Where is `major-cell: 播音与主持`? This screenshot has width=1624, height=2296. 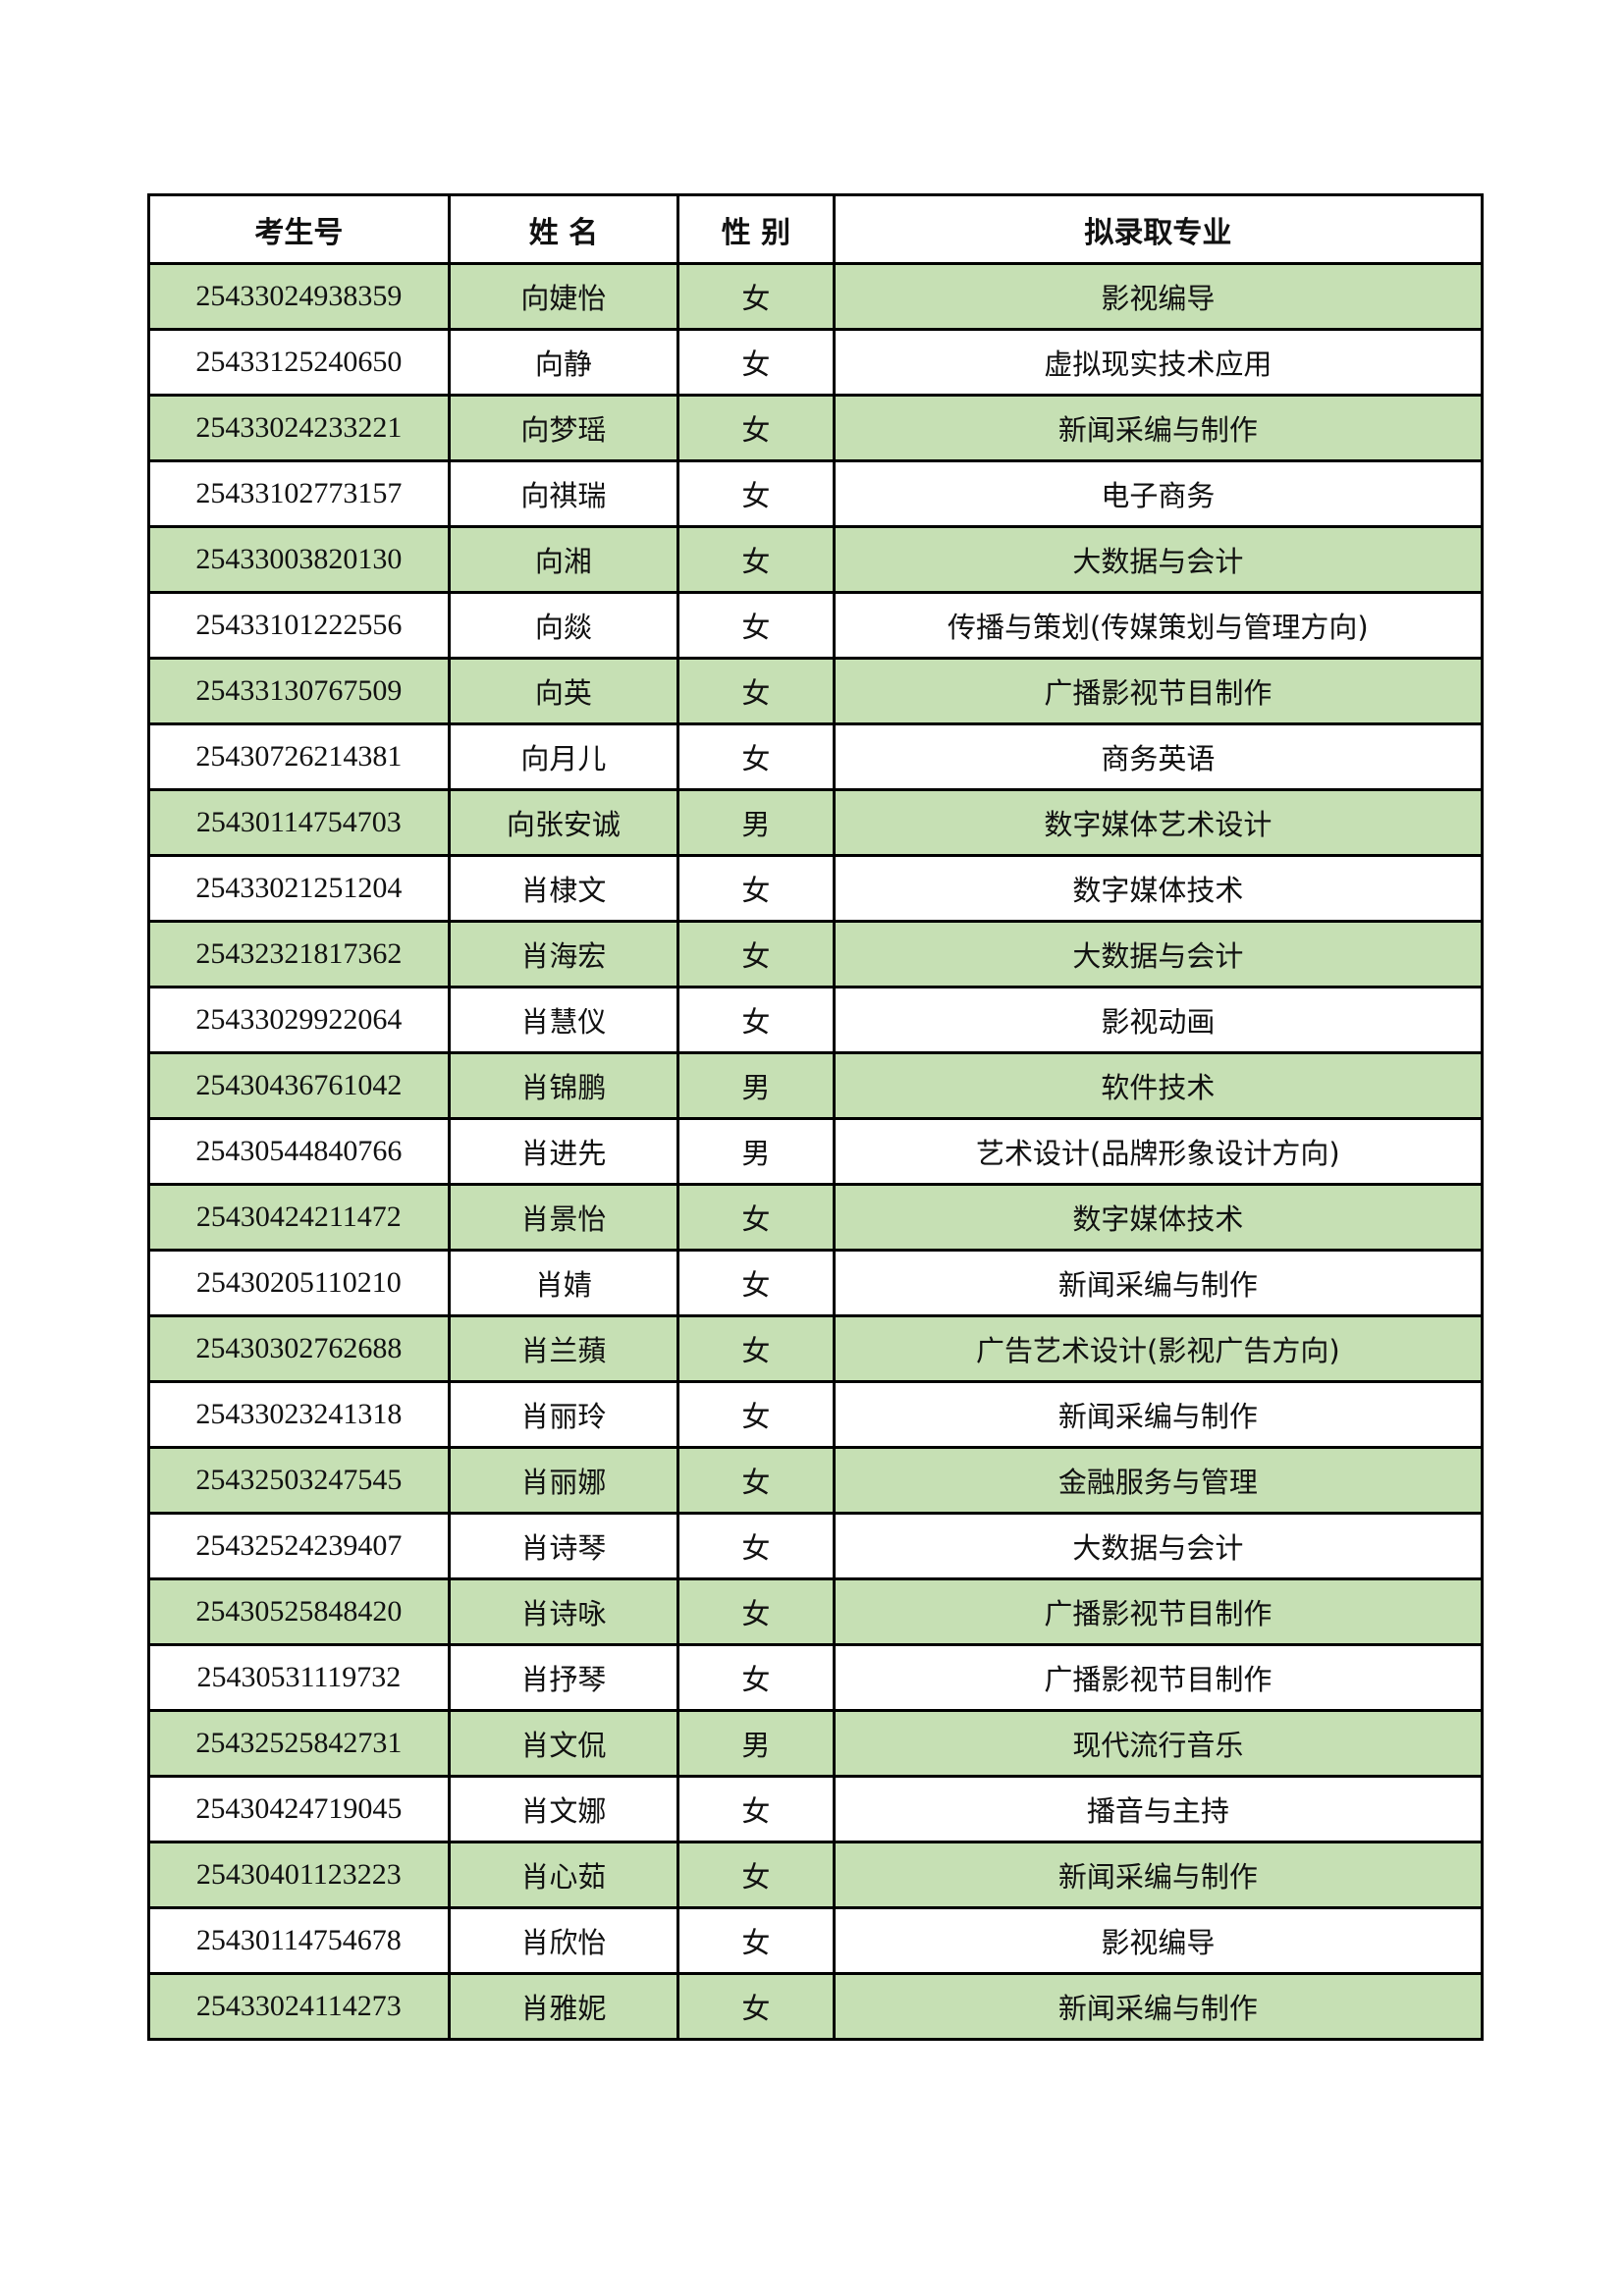 major-cell: 播音与主持 is located at coordinates (1158, 1809).